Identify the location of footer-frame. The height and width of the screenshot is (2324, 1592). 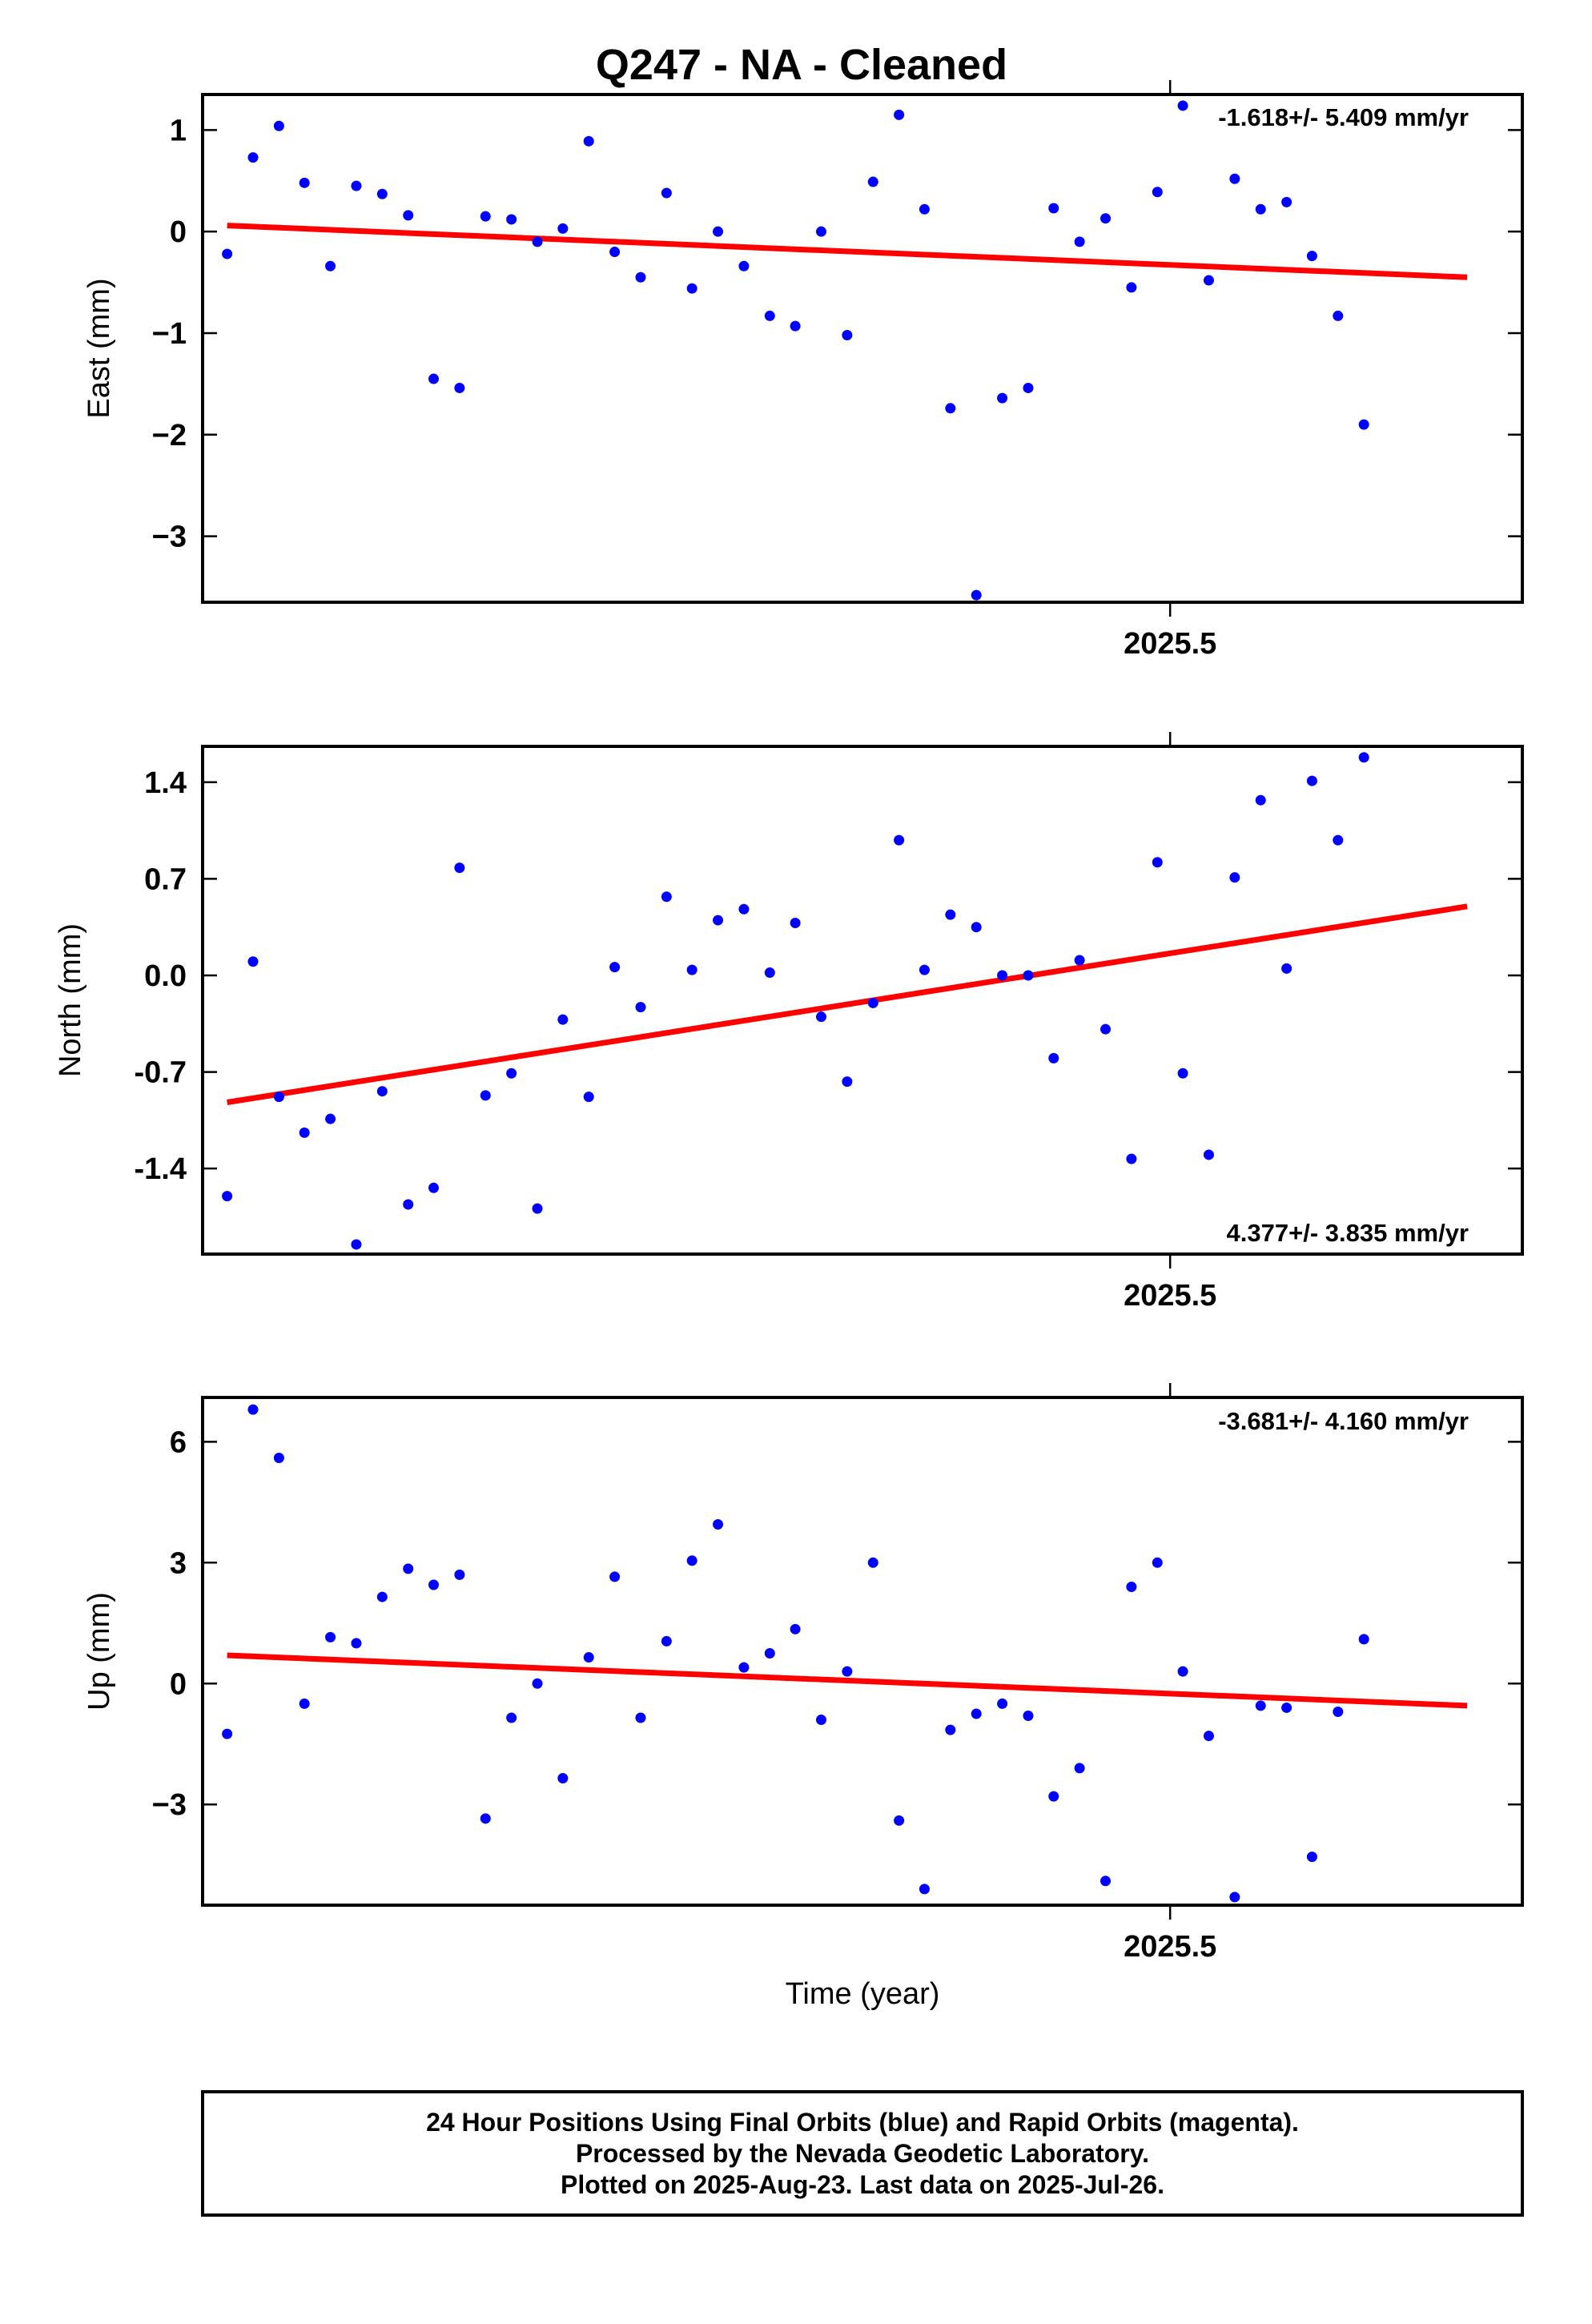
(863, 2153).